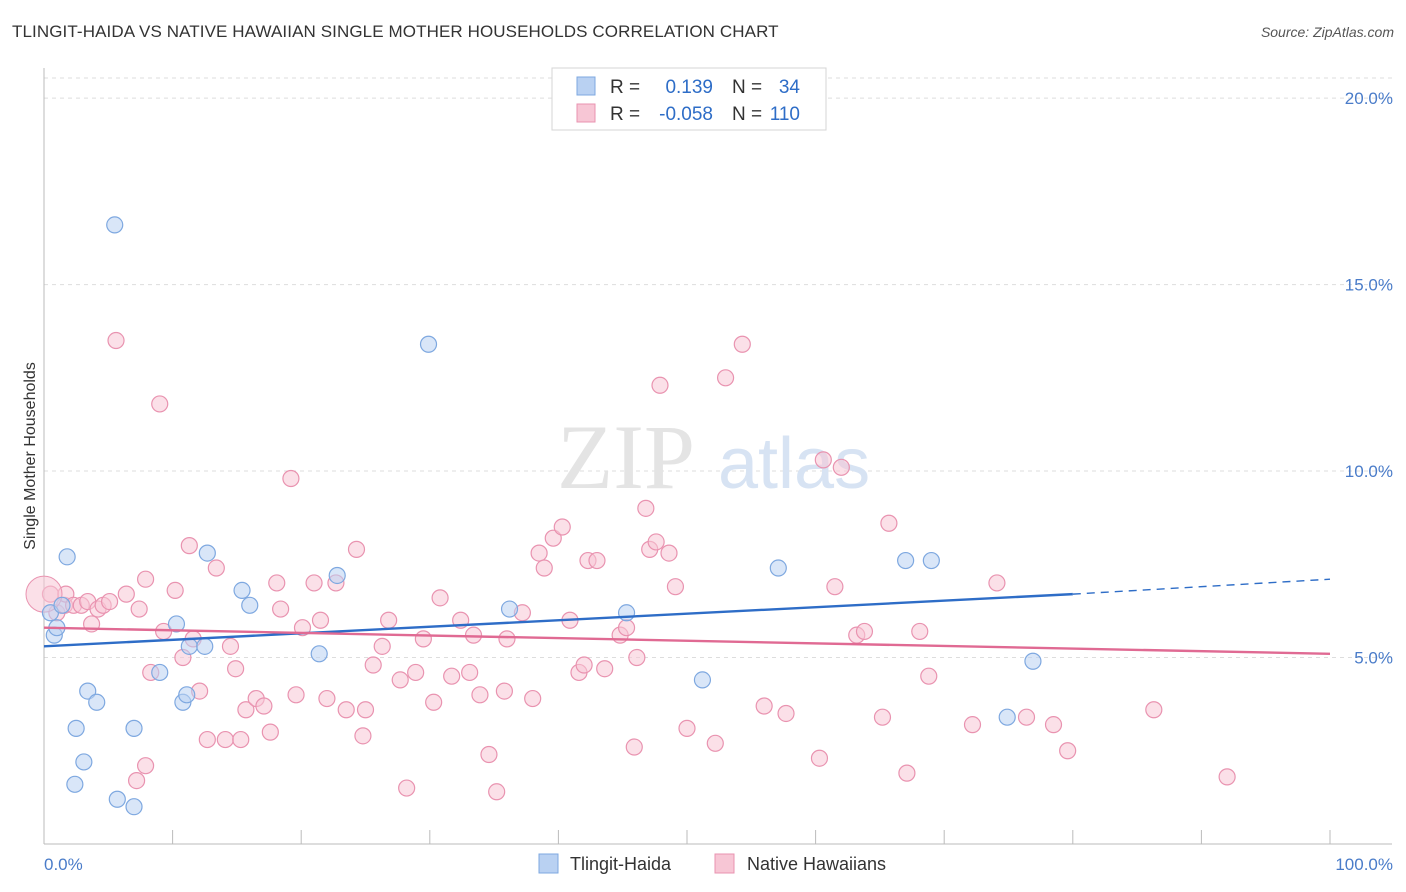 The height and width of the screenshot is (892, 1406). I want to click on legend-n-label-1: N =, so click(747, 87).